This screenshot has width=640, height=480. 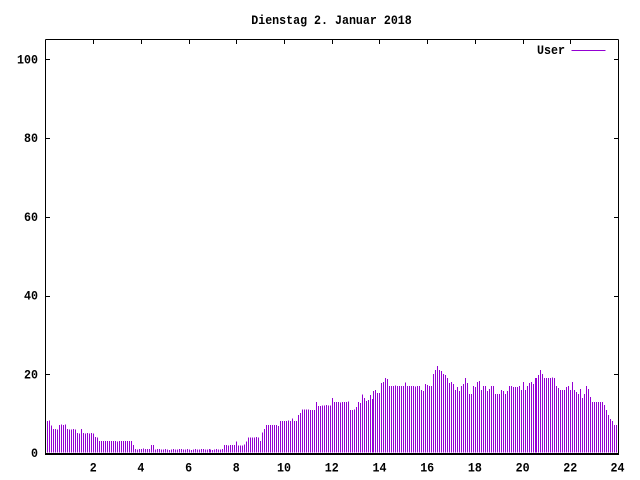 What do you see at coordinates (551, 51) in the screenshot?
I see `svg-text: User` at bounding box center [551, 51].